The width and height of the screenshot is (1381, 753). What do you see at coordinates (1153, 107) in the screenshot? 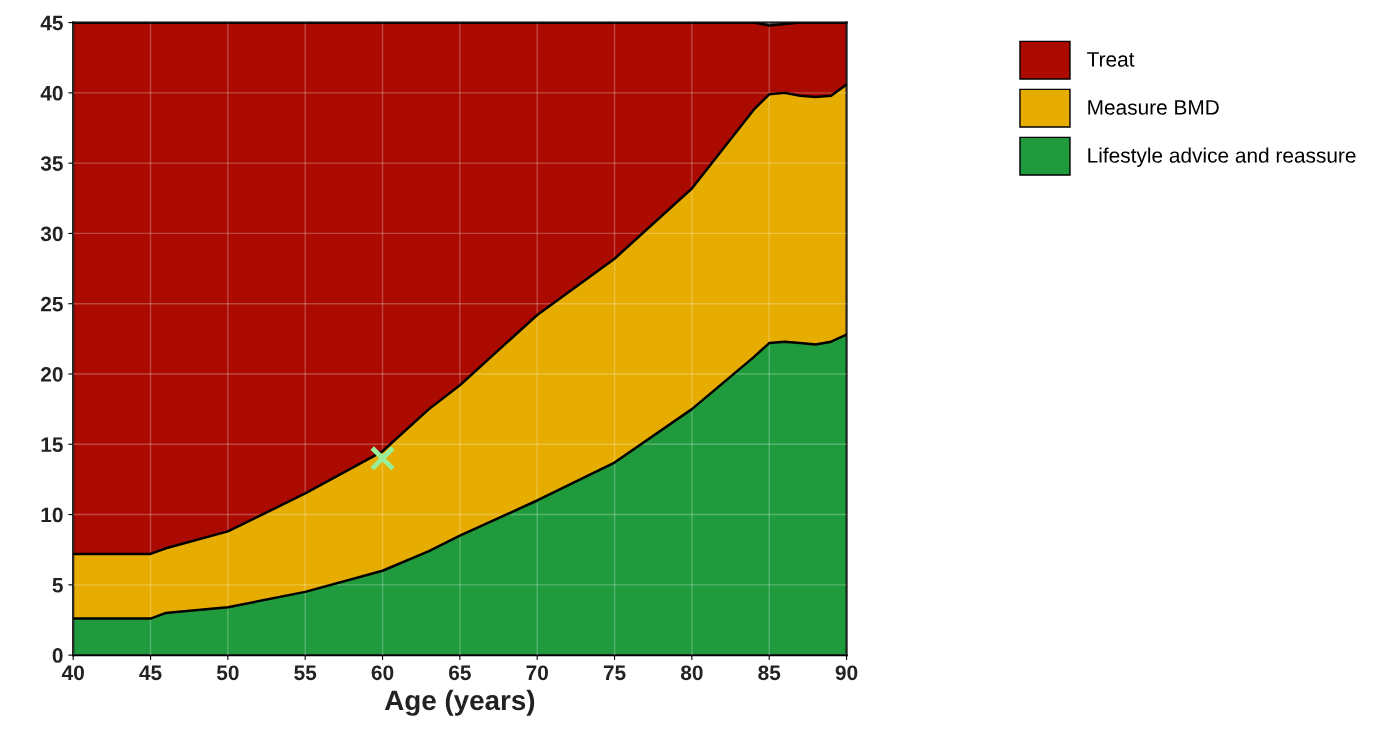
I see `legend-label: Measure BMD` at bounding box center [1153, 107].